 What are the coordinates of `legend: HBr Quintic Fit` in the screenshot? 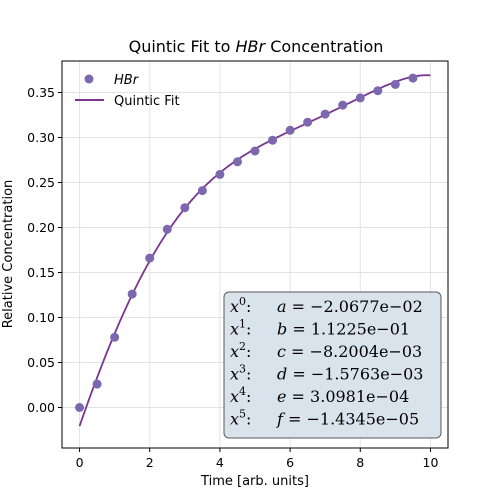 It's located at (127, 91).